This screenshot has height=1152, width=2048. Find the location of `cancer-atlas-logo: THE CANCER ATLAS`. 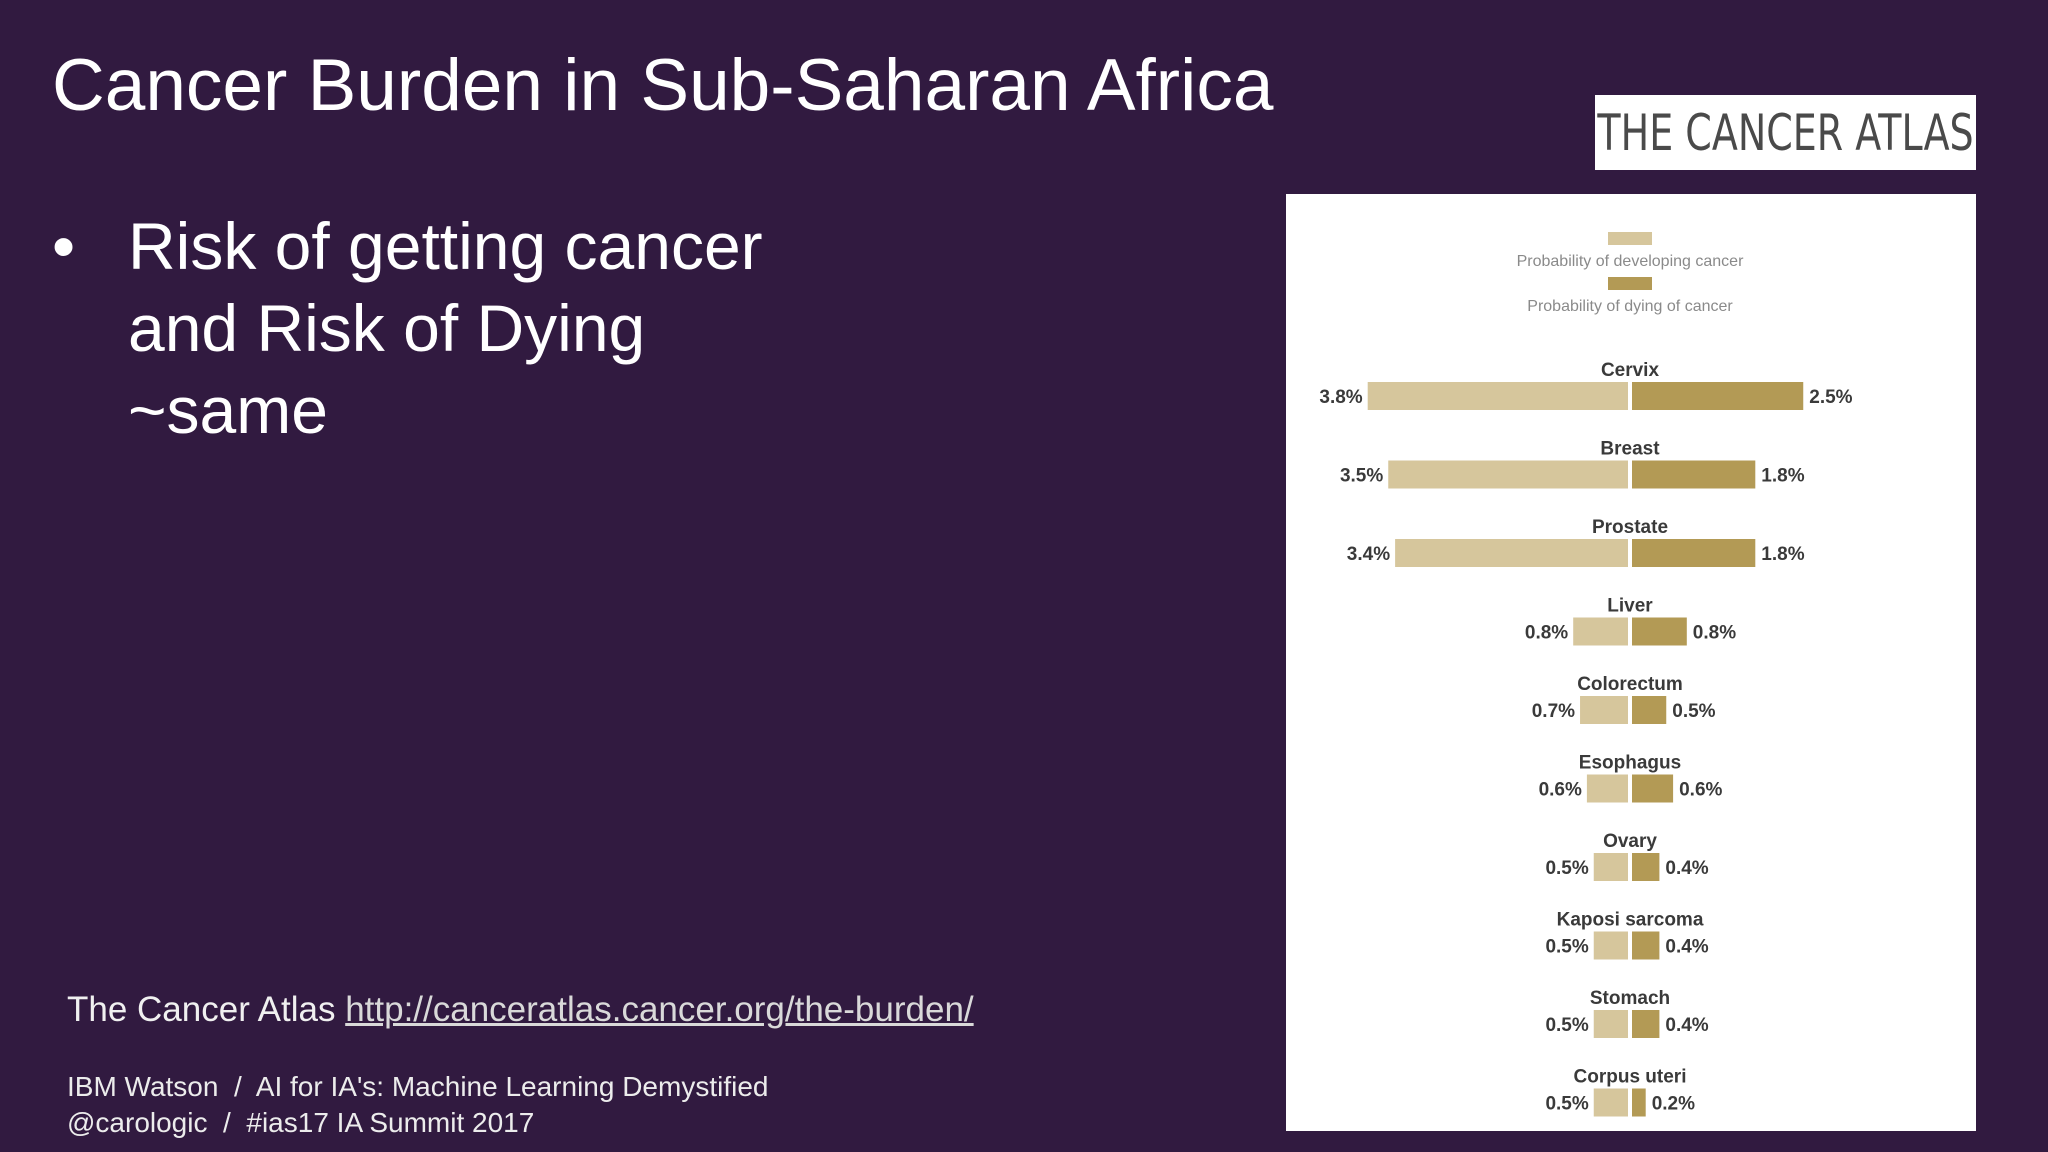

cancer-atlas-logo: THE CANCER ATLAS is located at coordinates (1785, 132).